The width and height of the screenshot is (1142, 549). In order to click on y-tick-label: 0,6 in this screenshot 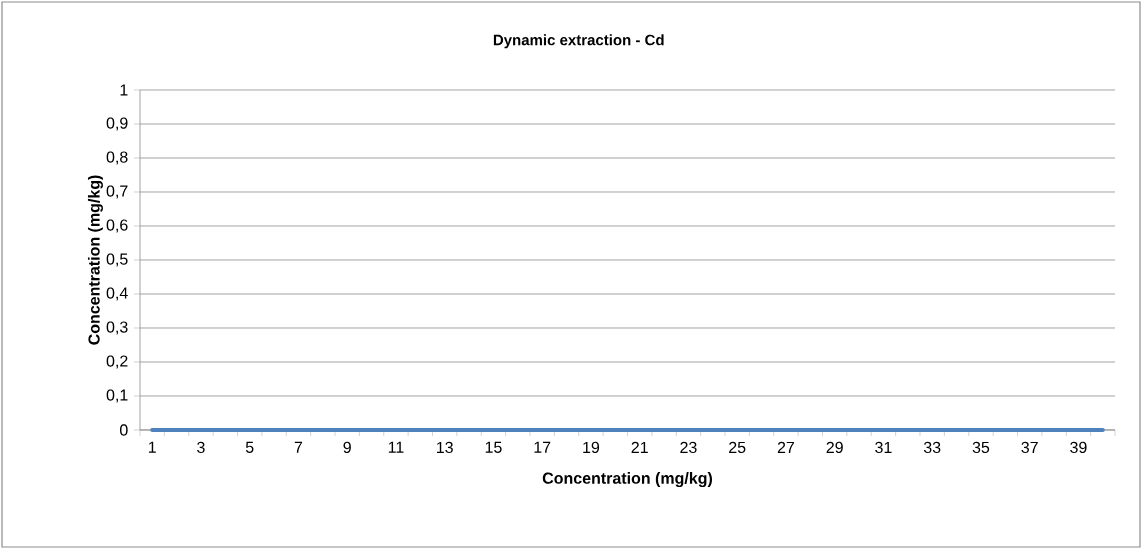, I will do `click(117, 226)`.